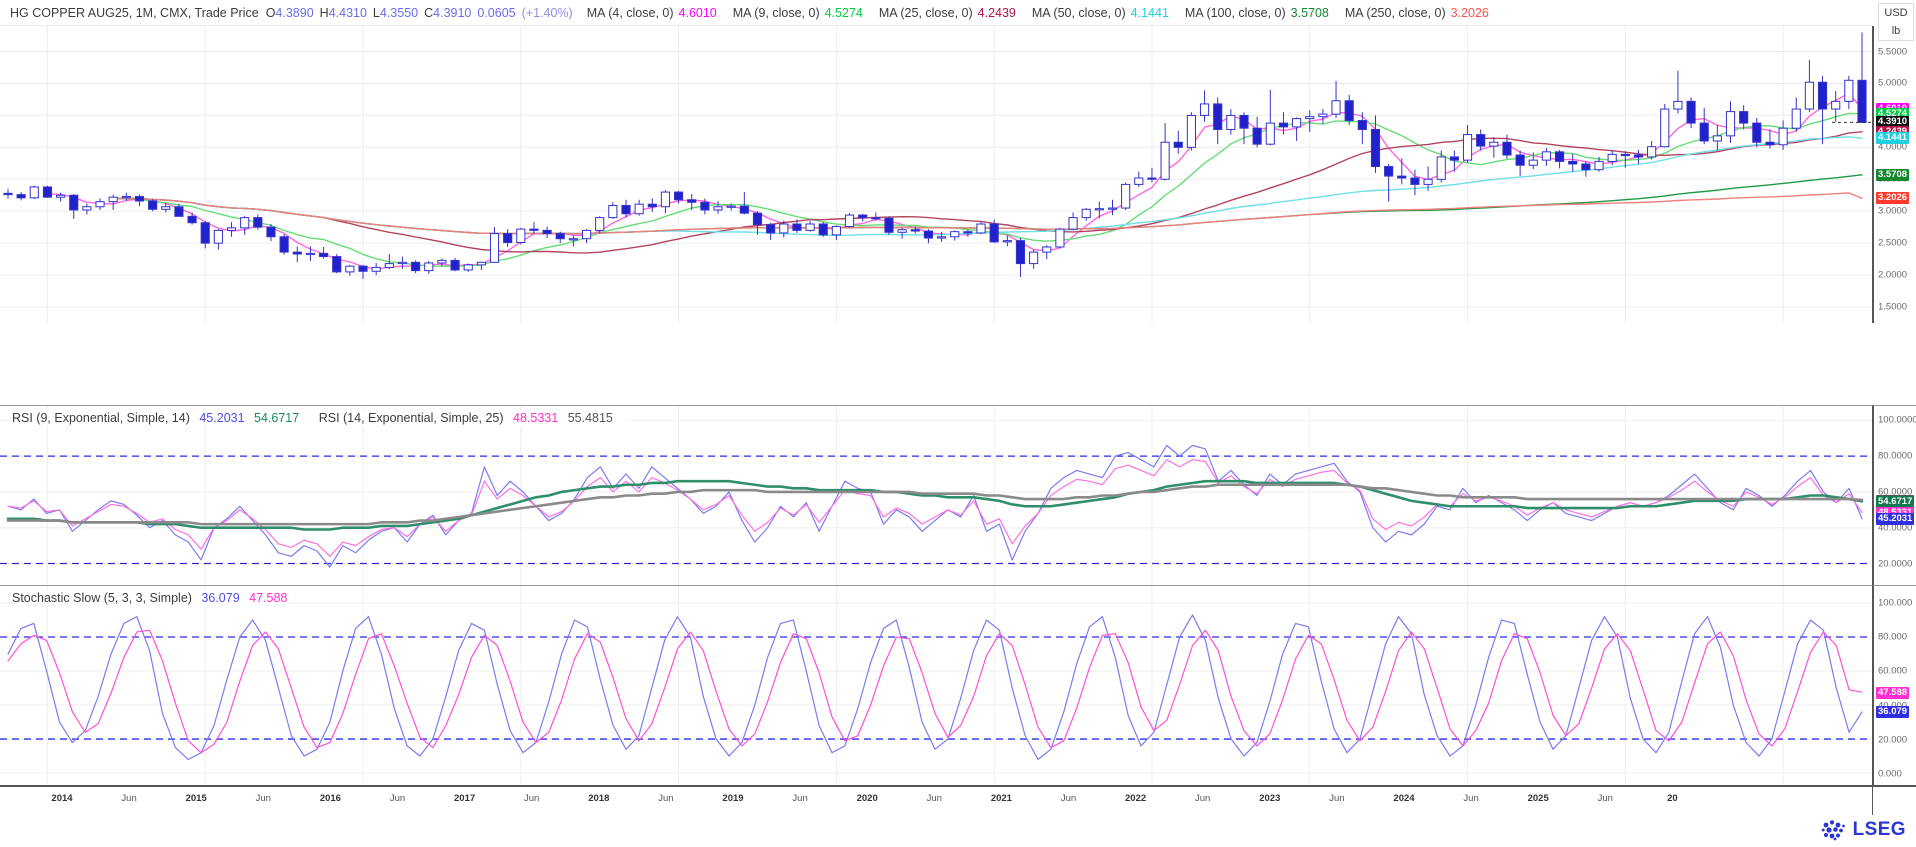 Image resolution: width=1916 pixels, height=847 pixels. Describe the element at coordinates (1893, 712) in the screenshot. I see `stochastic-axis-badge: 36.079` at that location.